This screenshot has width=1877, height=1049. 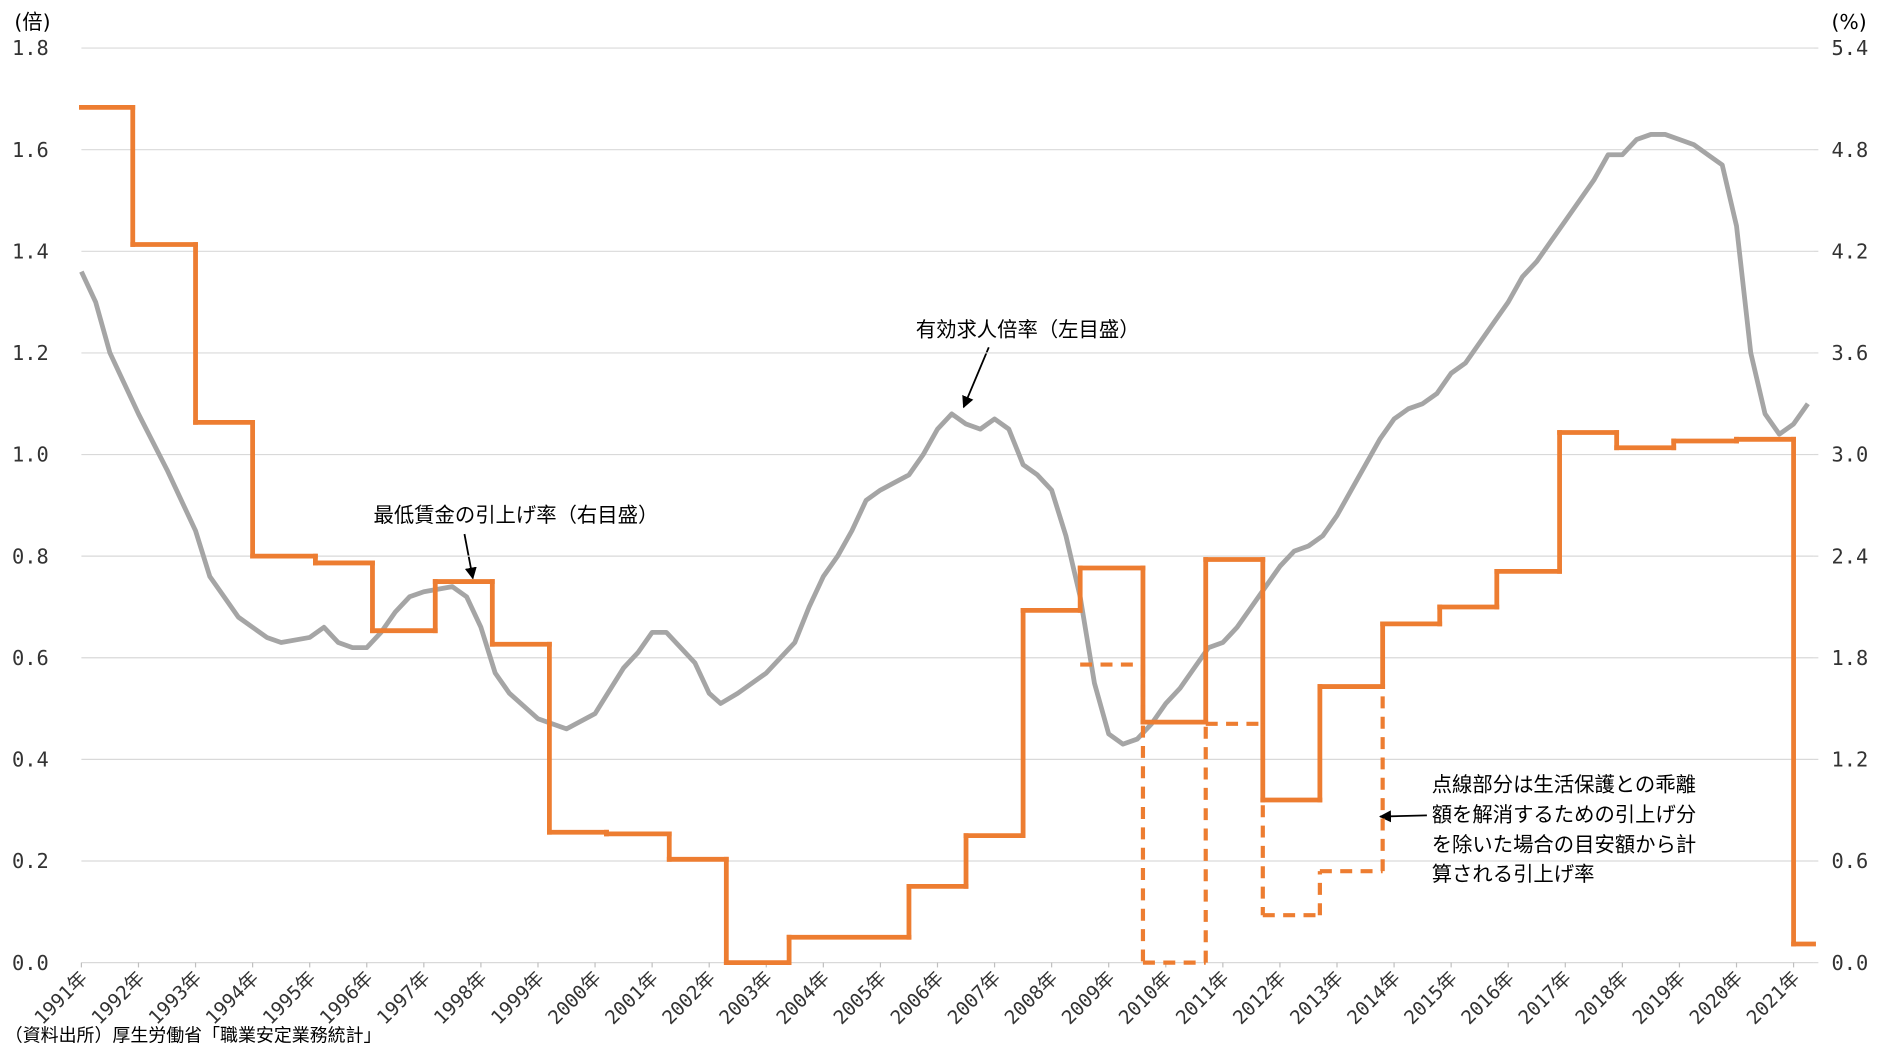 I want to click on y2-tick-label: 2.4, so click(x=1850, y=556).